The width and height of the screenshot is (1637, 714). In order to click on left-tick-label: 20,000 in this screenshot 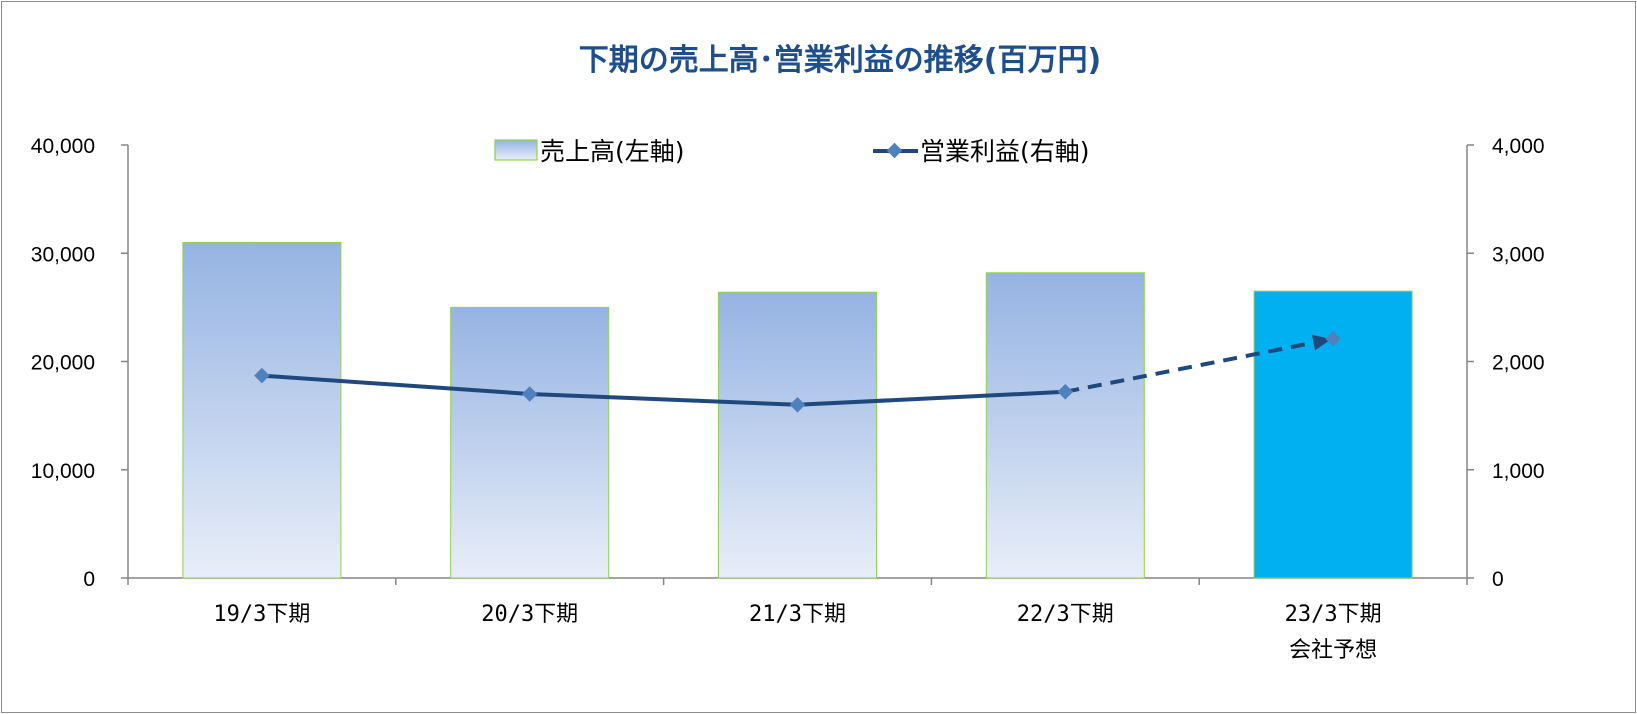, I will do `click(63, 363)`.